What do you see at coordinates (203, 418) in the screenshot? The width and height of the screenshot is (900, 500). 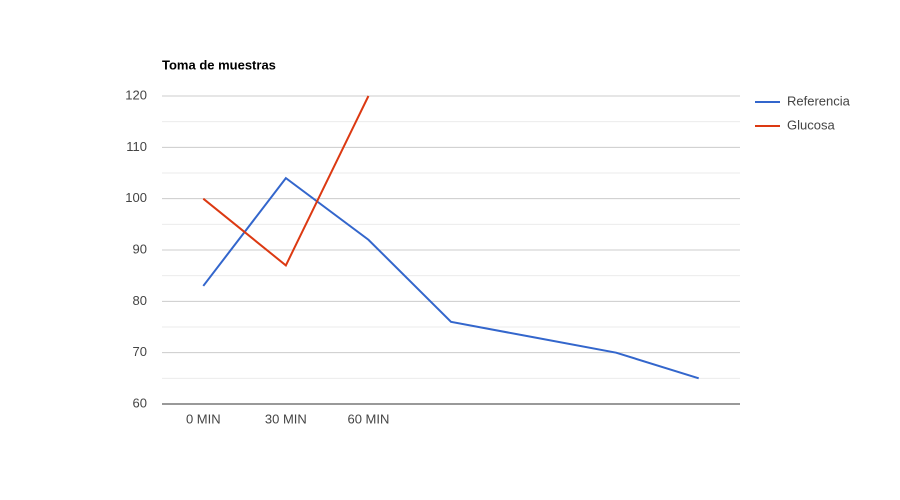 I see `x-tick-label: 0 MIN` at bounding box center [203, 418].